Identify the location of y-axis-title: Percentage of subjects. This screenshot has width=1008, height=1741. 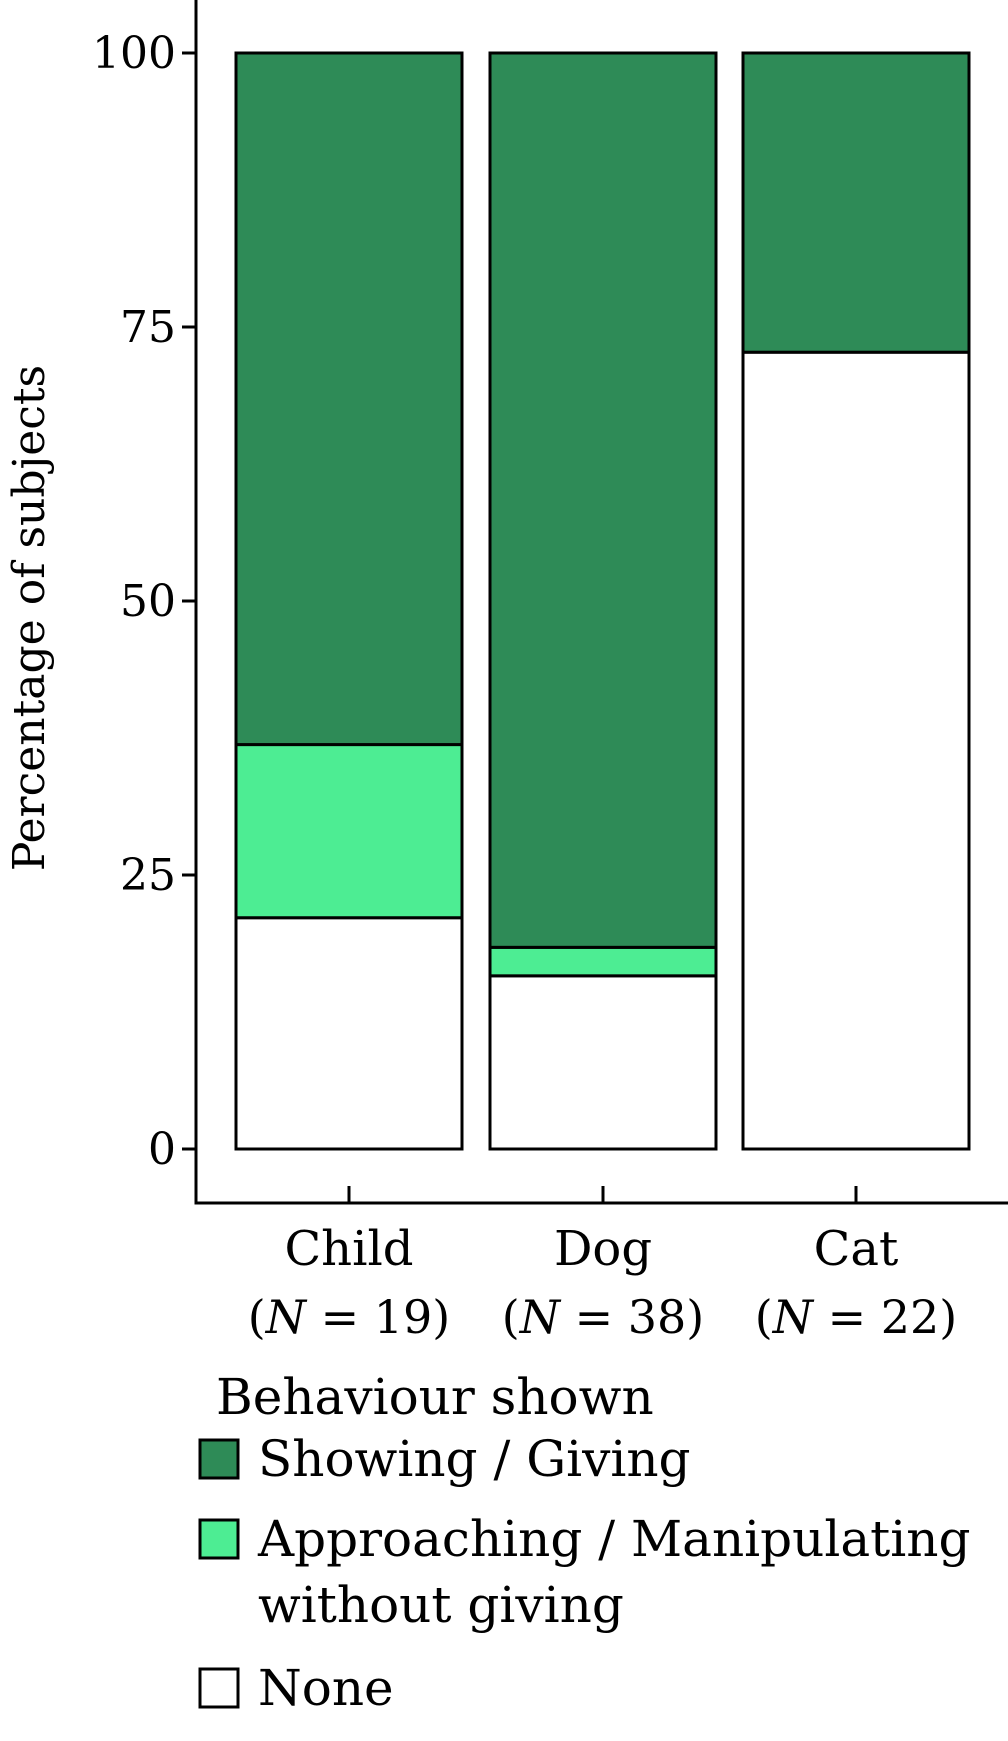
(29, 618).